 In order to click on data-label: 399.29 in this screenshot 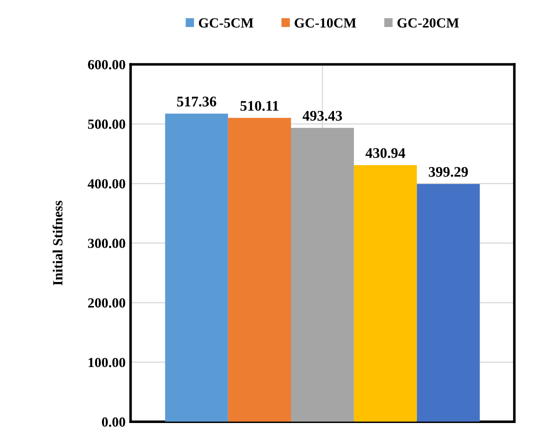, I will do `click(448, 172)`.